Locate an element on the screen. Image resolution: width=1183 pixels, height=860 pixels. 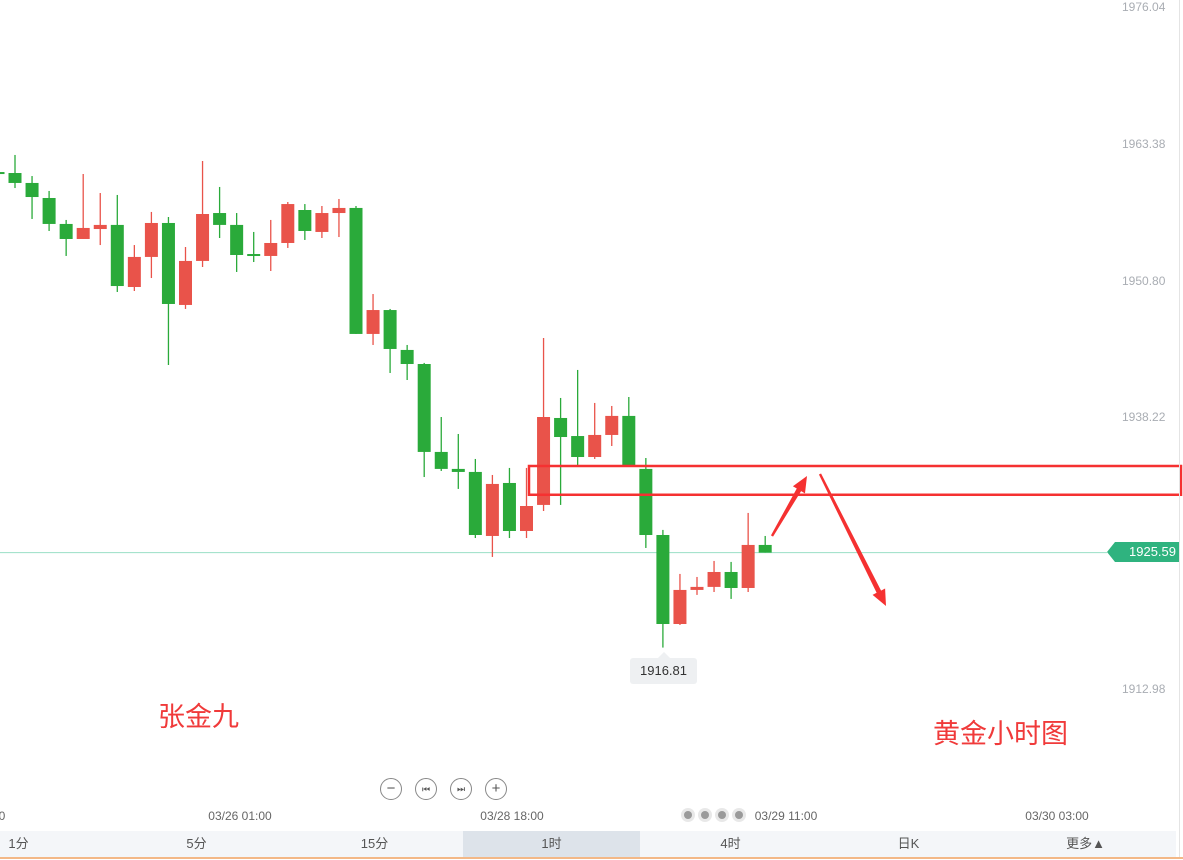
tab-daily: 日K is located at coordinates (908, 843).